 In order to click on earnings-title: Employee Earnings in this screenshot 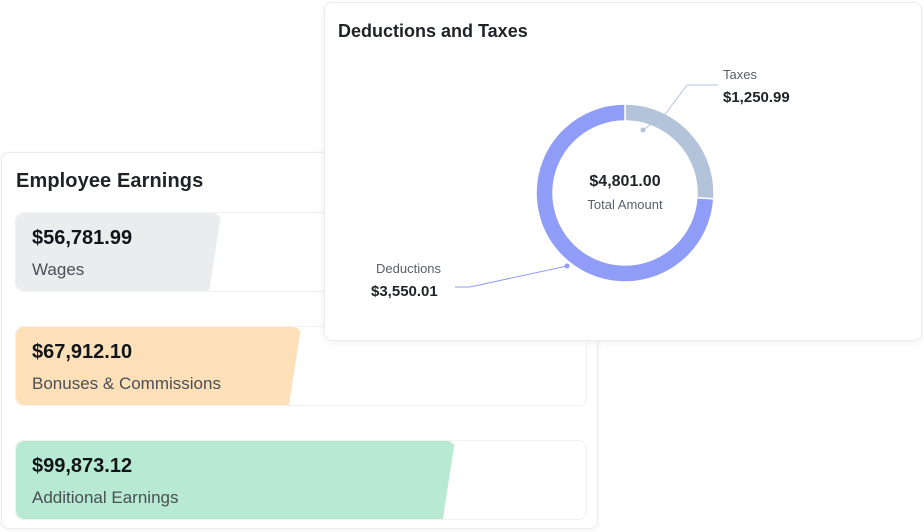, I will do `click(110, 181)`.